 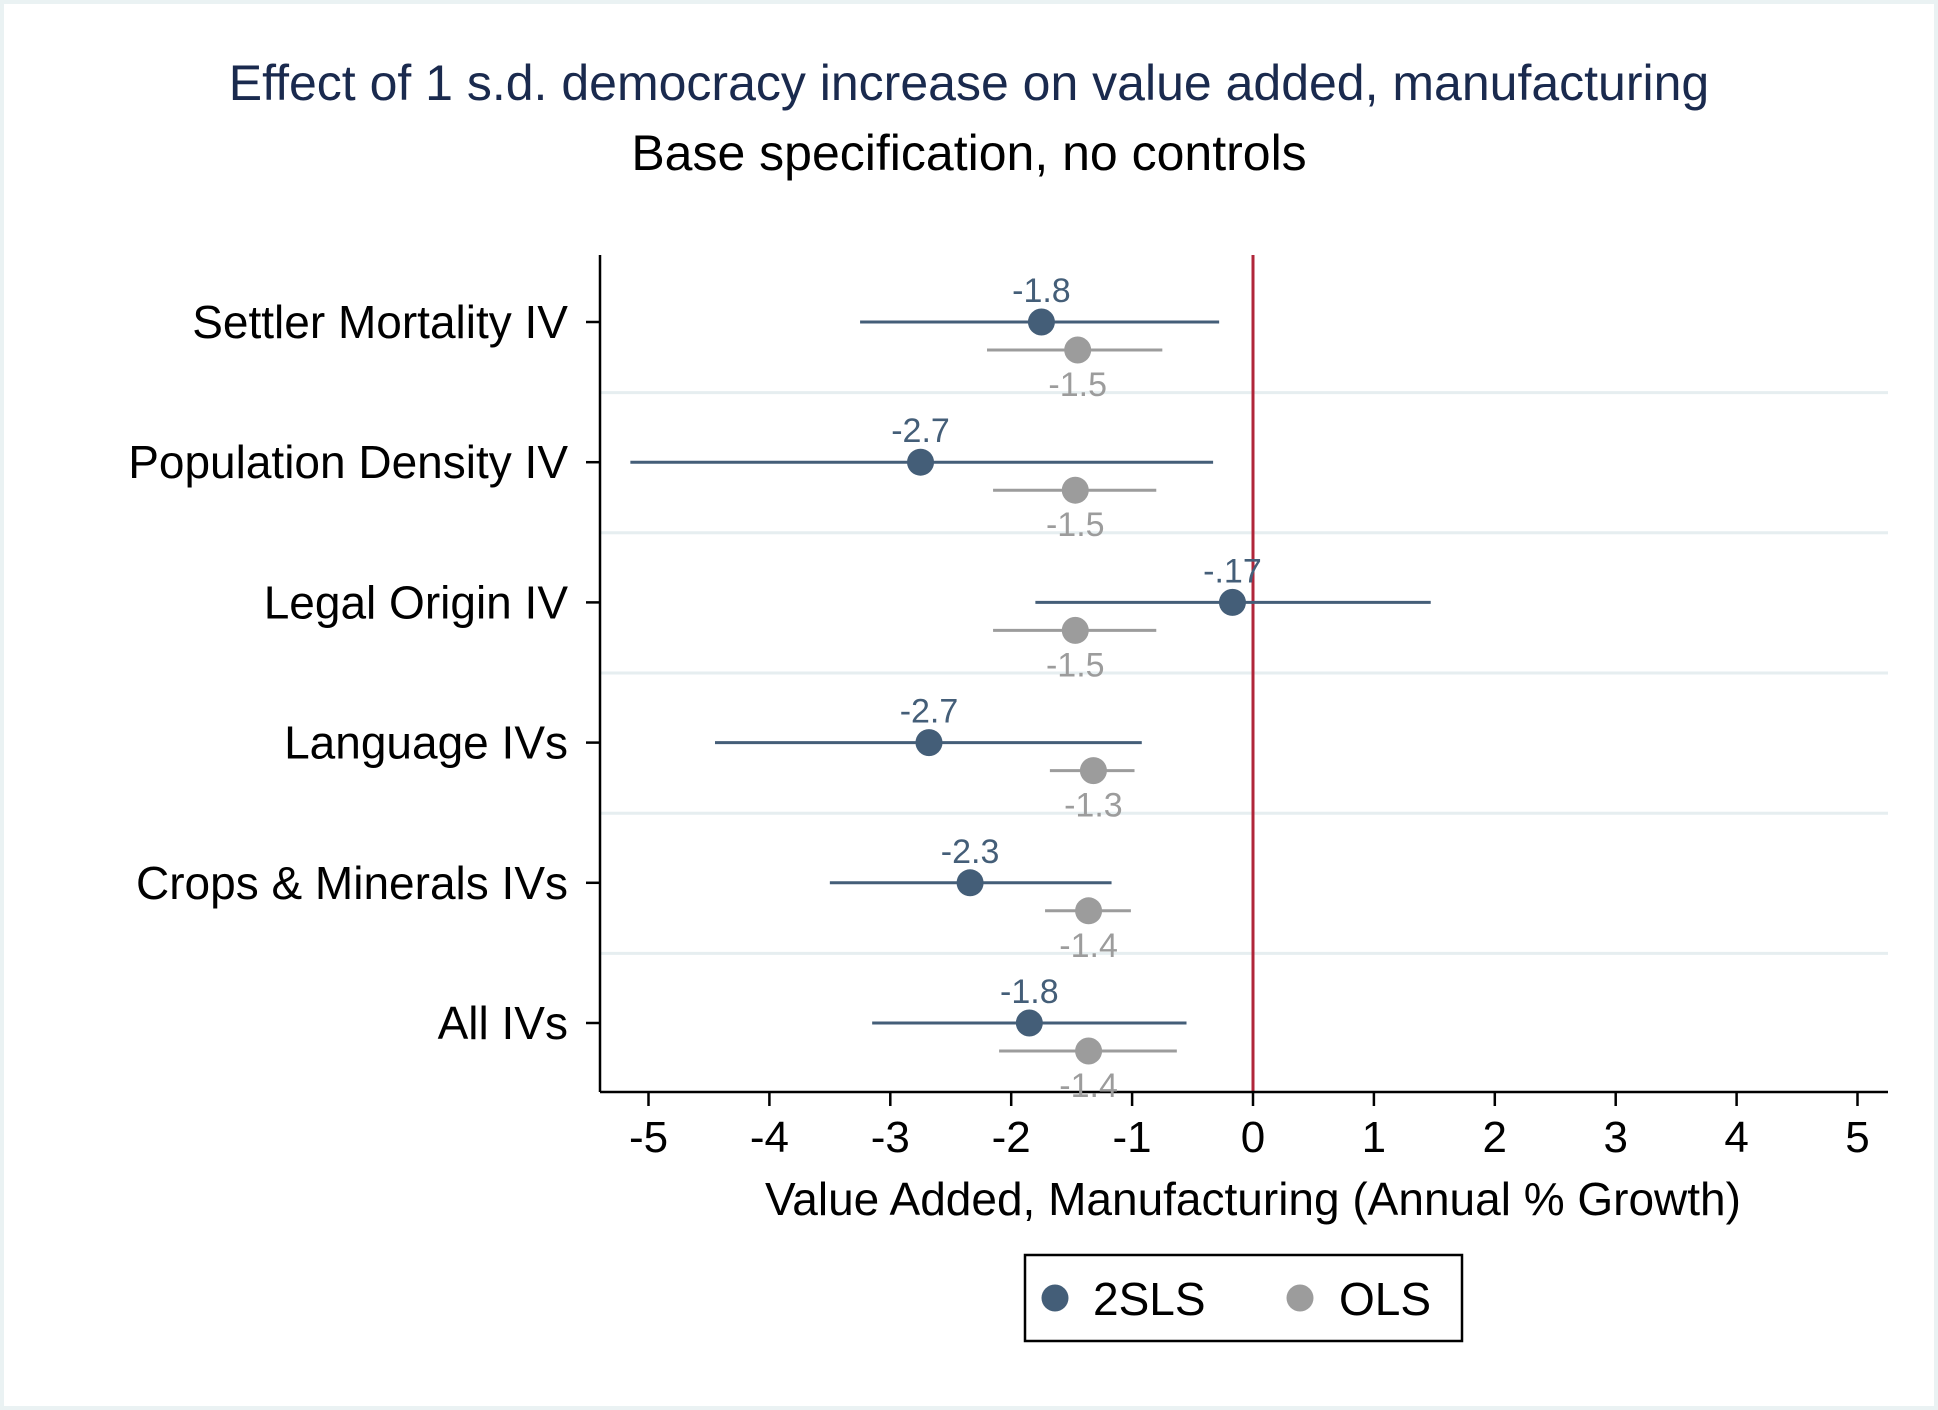 What do you see at coordinates (1615, 1137) in the screenshot?
I see `x-tick-label: 3` at bounding box center [1615, 1137].